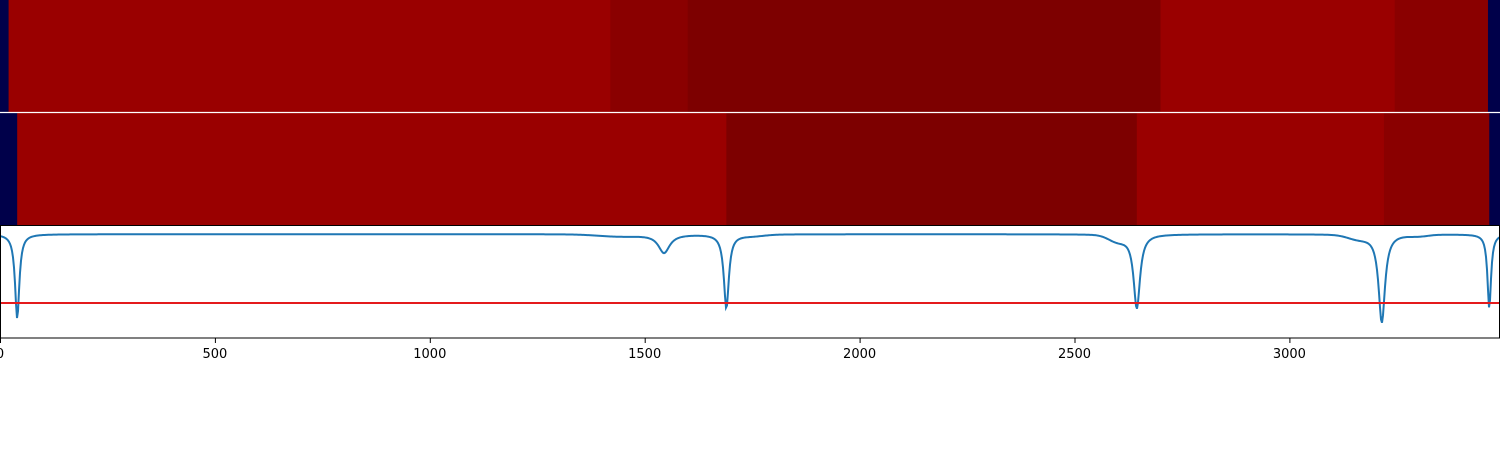  What do you see at coordinates (1074, 354) in the screenshot?
I see `x-tick-label: 2500` at bounding box center [1074, 354].